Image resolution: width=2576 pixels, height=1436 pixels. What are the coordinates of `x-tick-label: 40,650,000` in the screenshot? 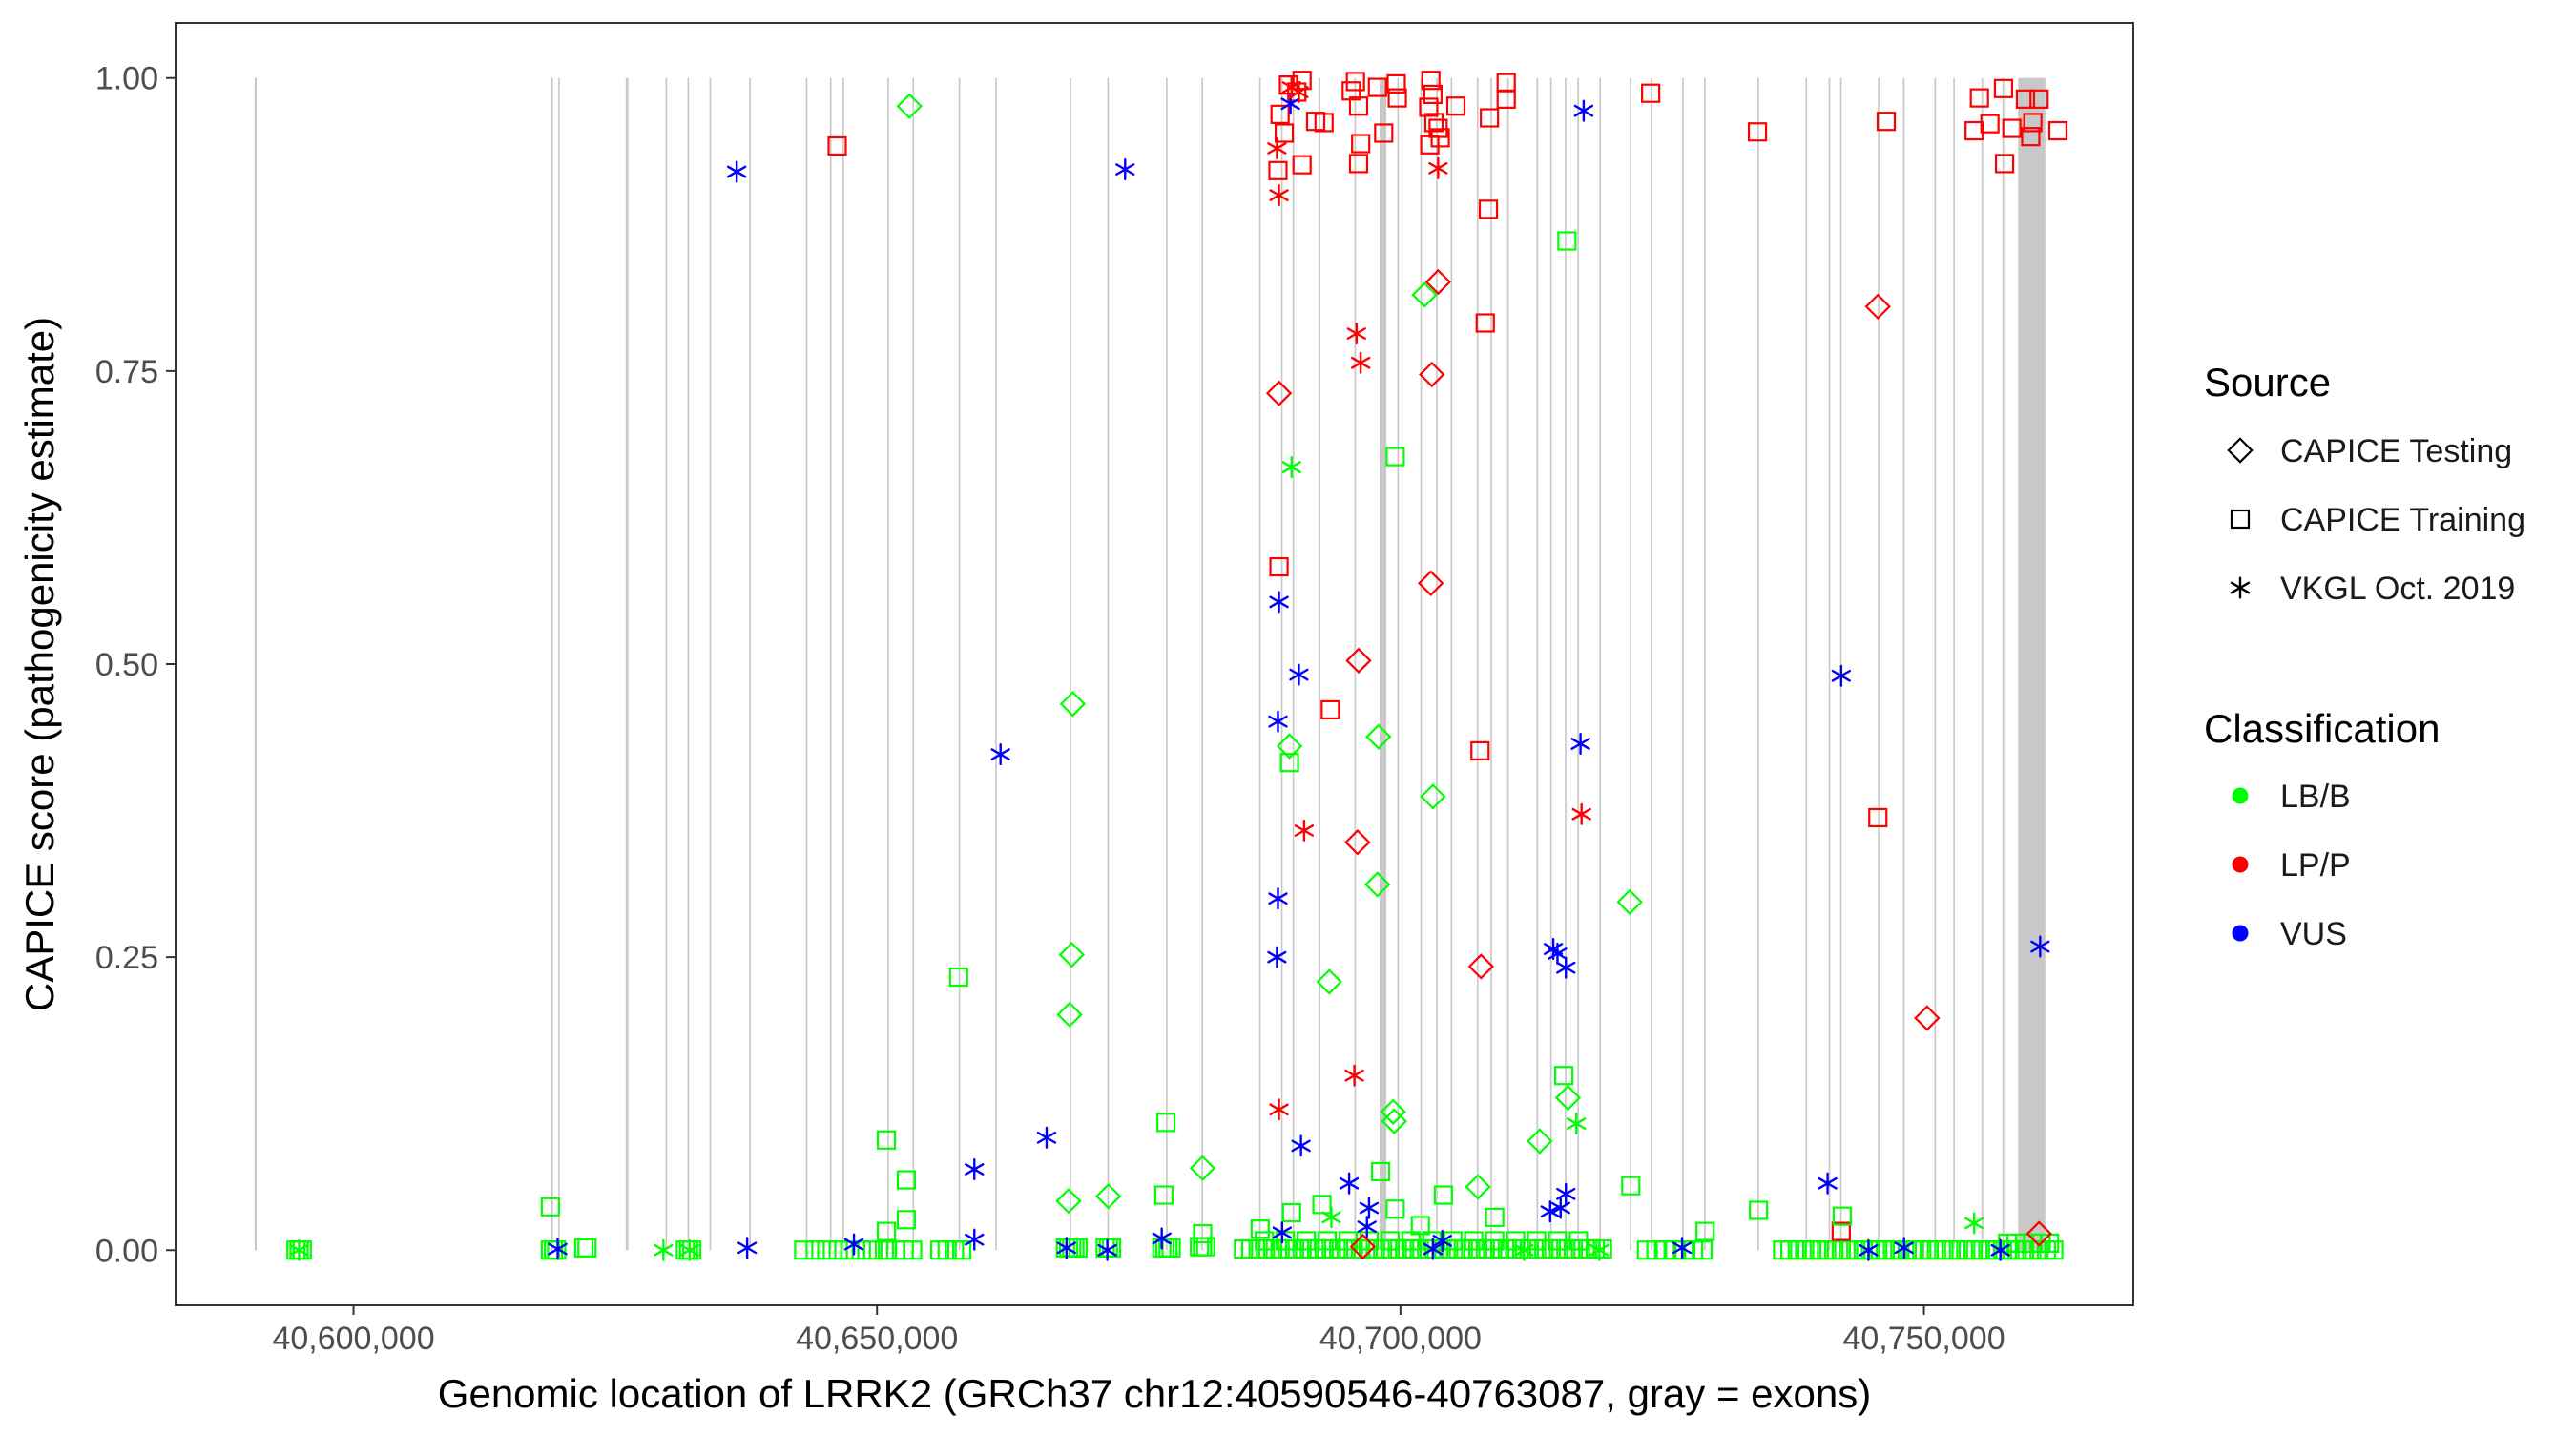 It's located at (877, 1339).